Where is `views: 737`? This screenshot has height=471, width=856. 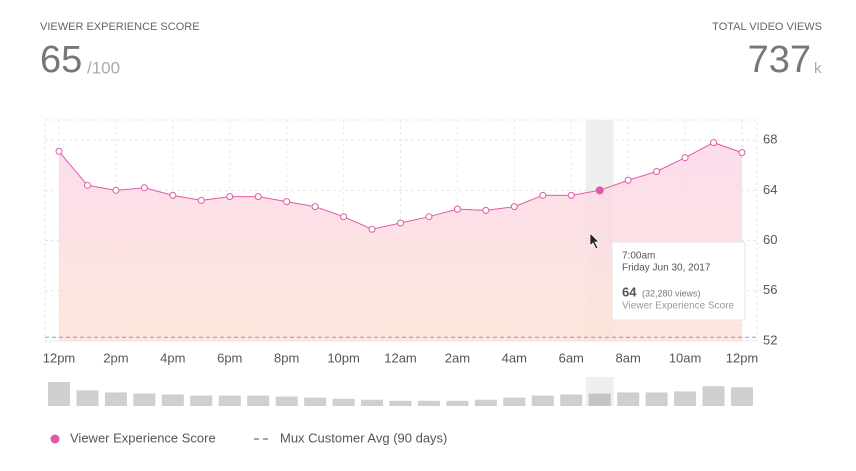 views: 737 is located at coordinates (779, 60).